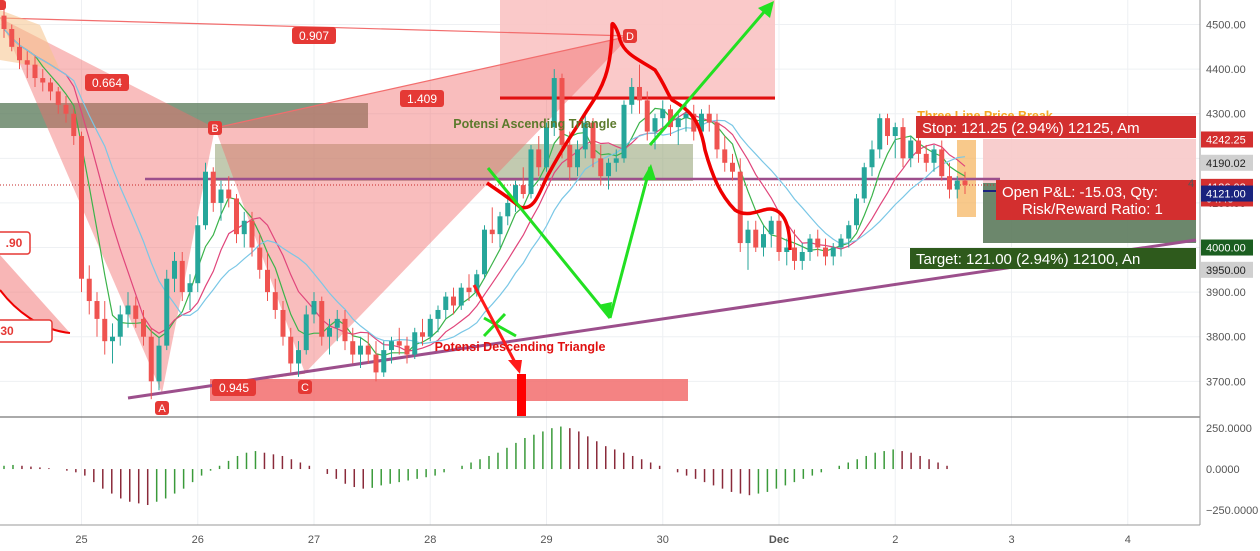 This screenshot has width=1260, height=551. Describe the element at coordinates (305, 388) in the screenshot. I see `point-c-label: C` at that location.